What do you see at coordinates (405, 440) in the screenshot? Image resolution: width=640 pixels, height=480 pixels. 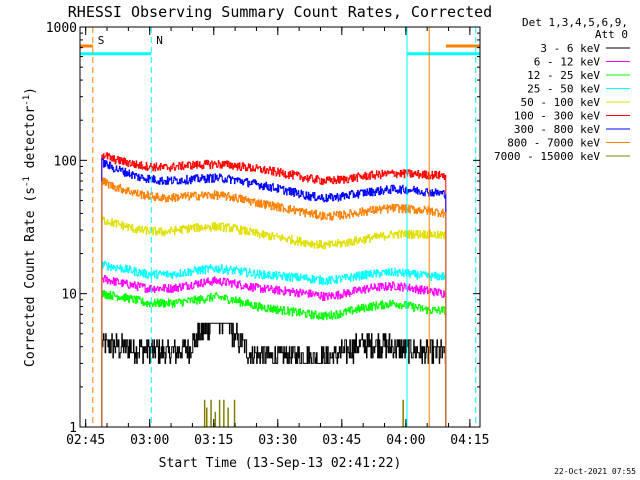 I see `x-tick-label-04-00: 04:00` at bounding box center [405, 440].